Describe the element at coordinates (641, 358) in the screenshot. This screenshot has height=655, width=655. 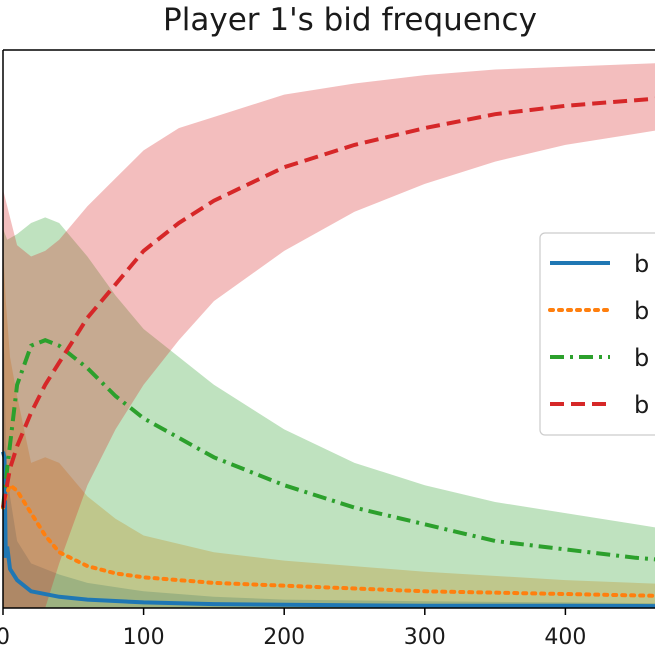
I see `legend-label-3: b` at that location.